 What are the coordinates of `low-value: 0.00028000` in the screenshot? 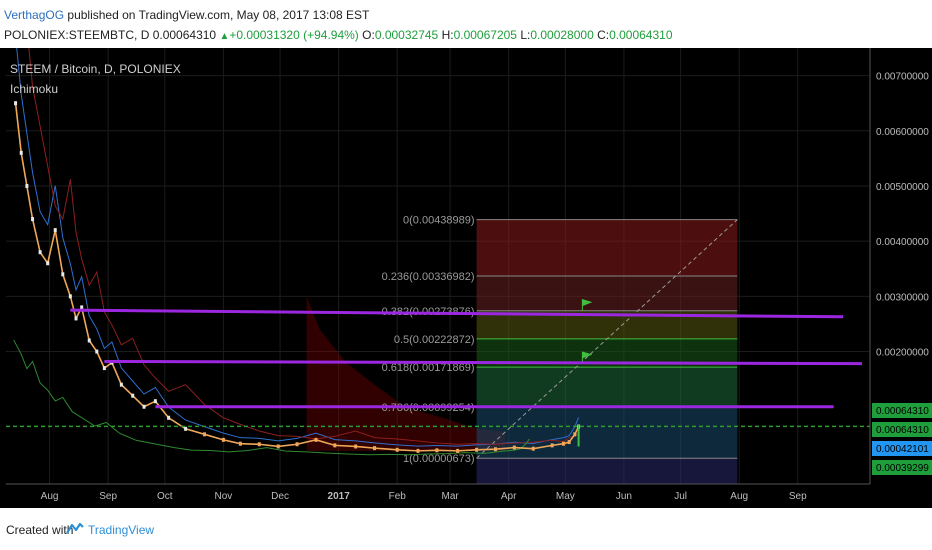 It's located at (562, 35).